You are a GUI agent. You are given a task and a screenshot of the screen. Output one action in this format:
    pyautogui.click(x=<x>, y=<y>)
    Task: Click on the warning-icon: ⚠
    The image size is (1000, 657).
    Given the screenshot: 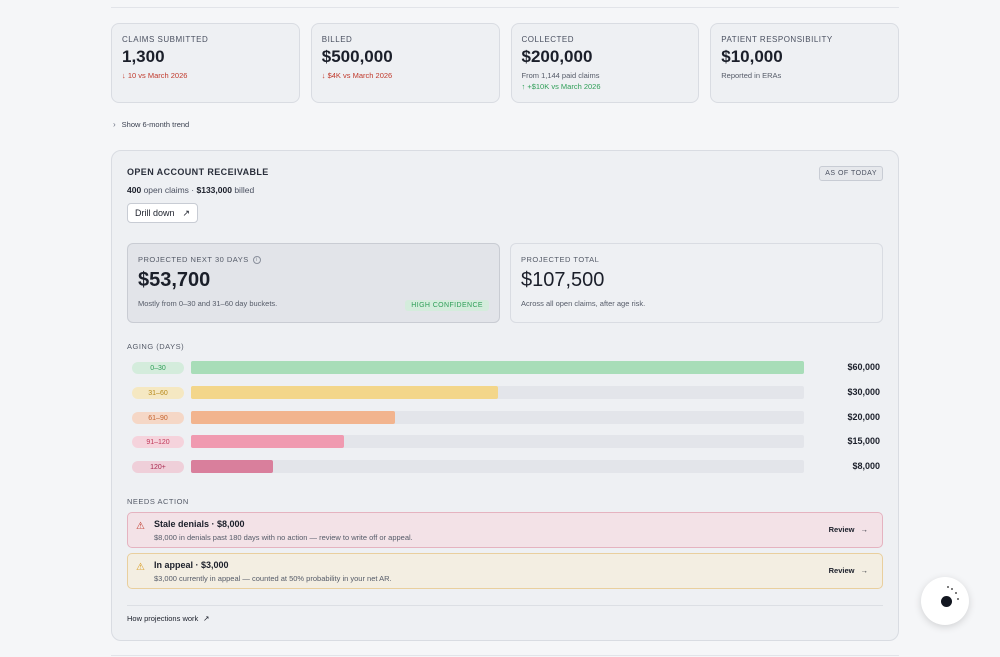 What is the action you would take?
    pyautogui.click(x=140, y=567)
    